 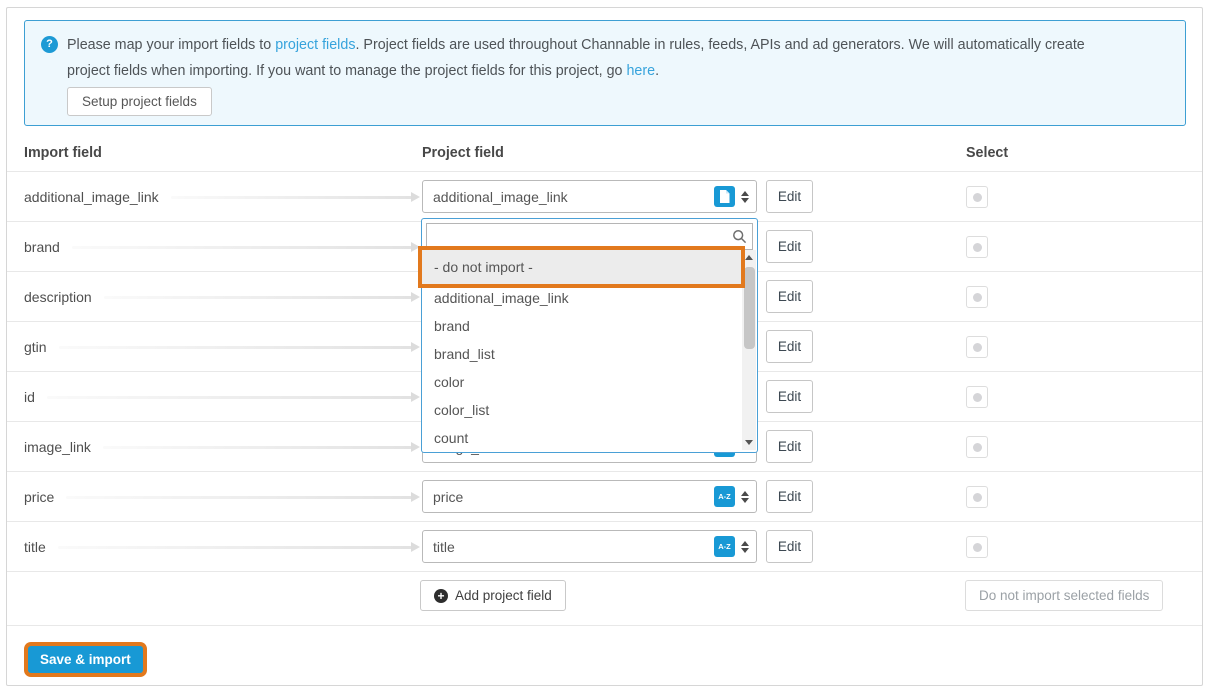 I want to click on scroll-down-icon, so click(x=749, y=442).